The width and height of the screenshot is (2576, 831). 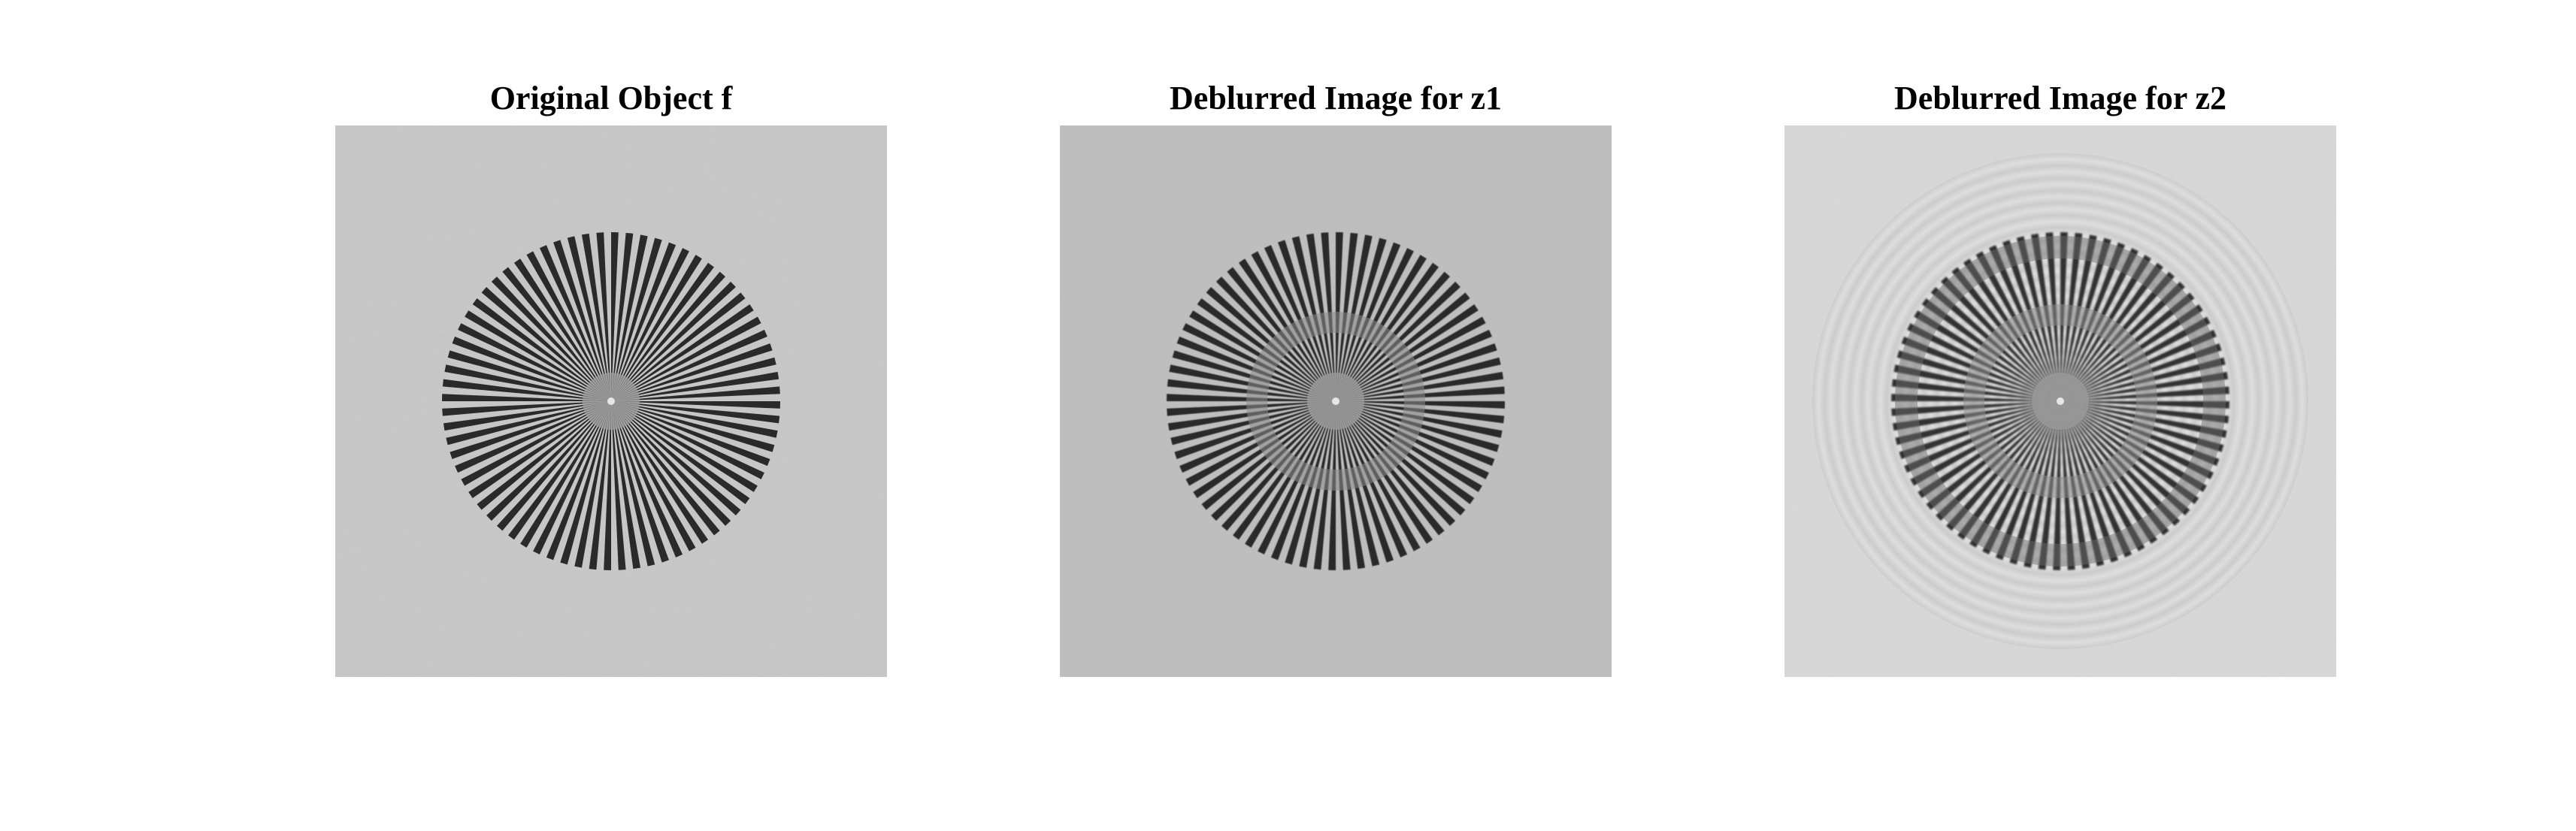 What do you see at coordinates (2060, 98) in the screenshot?
I see `panel-title: Deblurred Image for z2` at bounding box center [2060, 98].